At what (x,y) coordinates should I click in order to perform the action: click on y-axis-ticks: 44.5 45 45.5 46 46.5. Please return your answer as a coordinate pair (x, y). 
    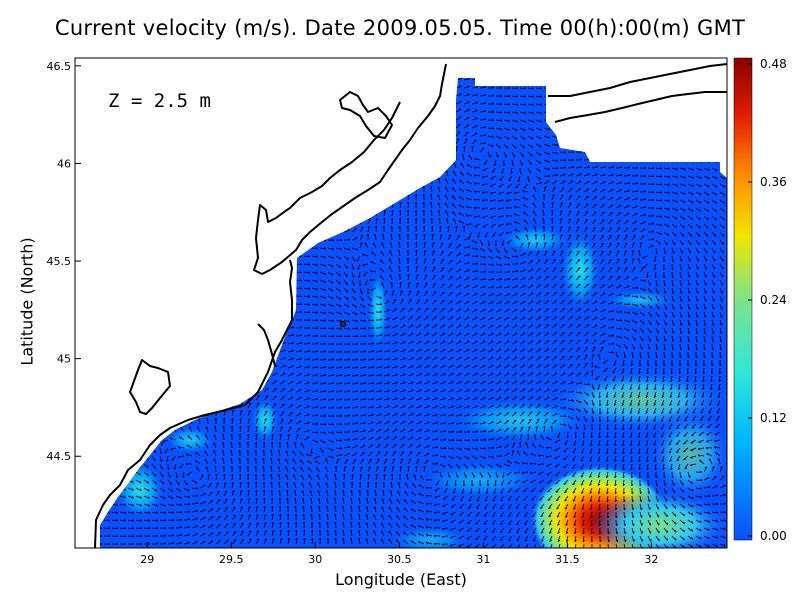
    Looking at the image, I should click on (64, 261).